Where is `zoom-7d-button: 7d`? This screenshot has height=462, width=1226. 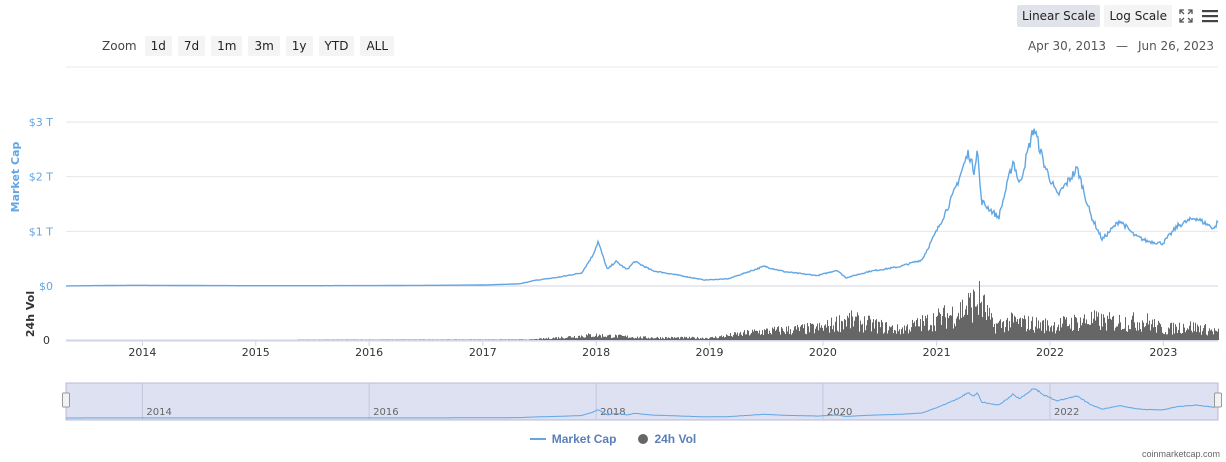
zoom-7d-button: 7d is located at coordinates (191, 46).